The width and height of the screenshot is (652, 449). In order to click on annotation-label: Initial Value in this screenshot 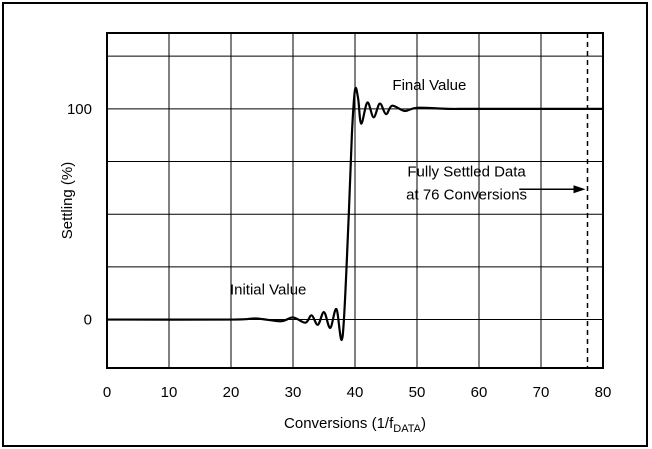, I will do `click(268, 289)`.